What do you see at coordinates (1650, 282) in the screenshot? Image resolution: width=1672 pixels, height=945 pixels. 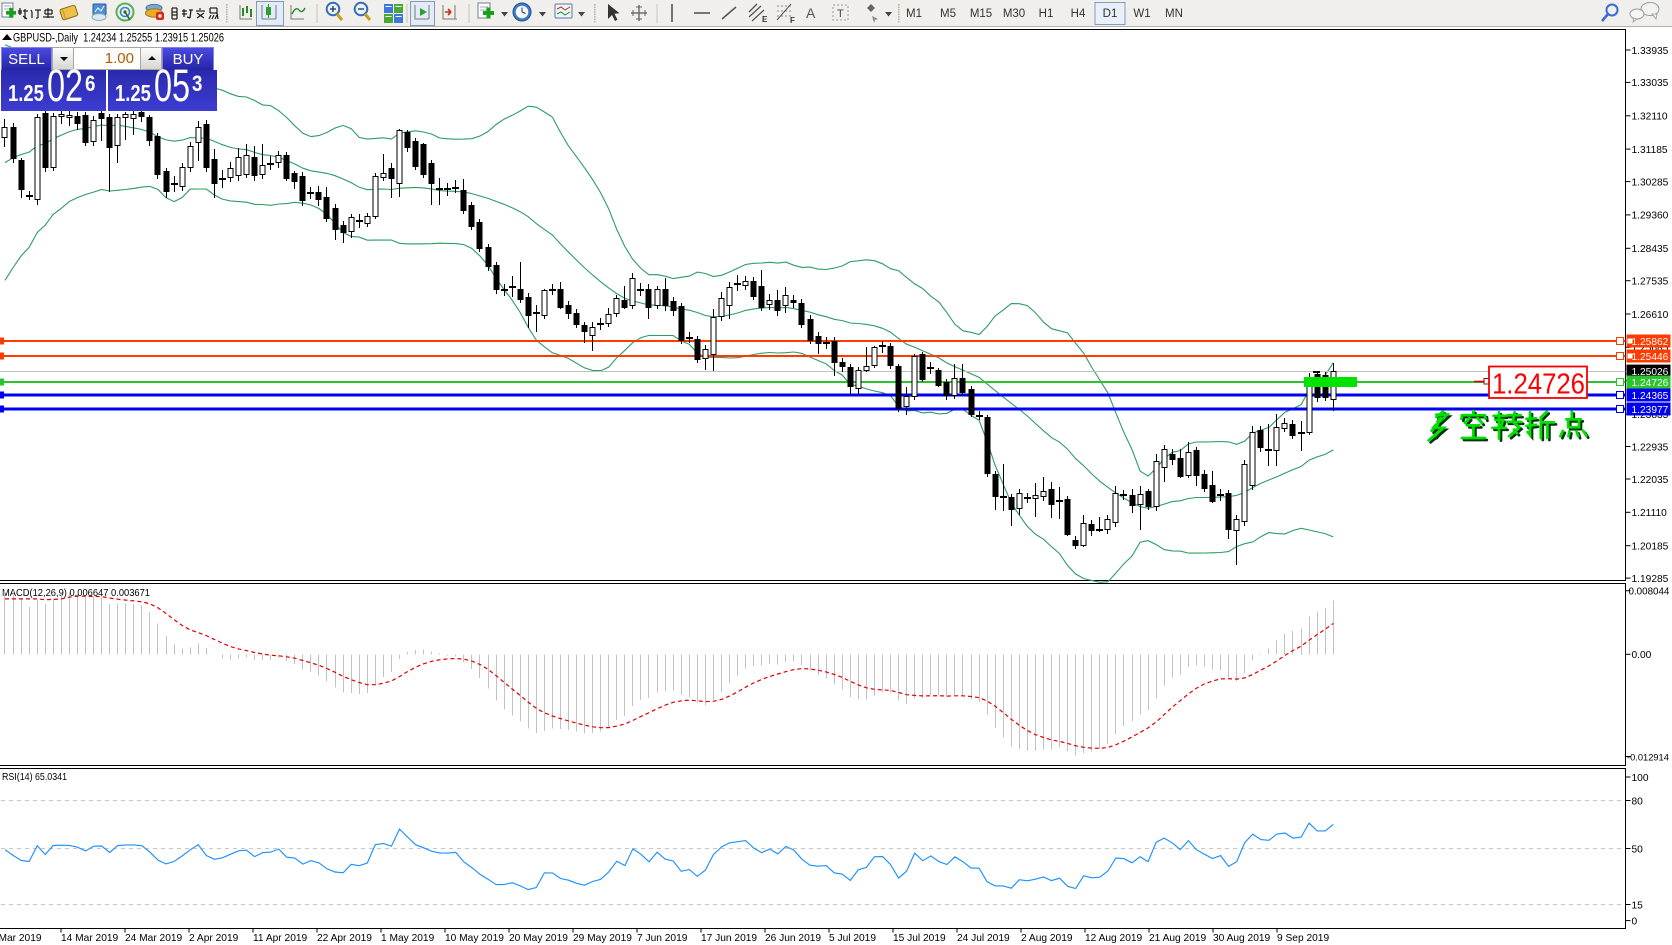 I see `svg-text: 1.27535` at bounding box center [1650, 282].